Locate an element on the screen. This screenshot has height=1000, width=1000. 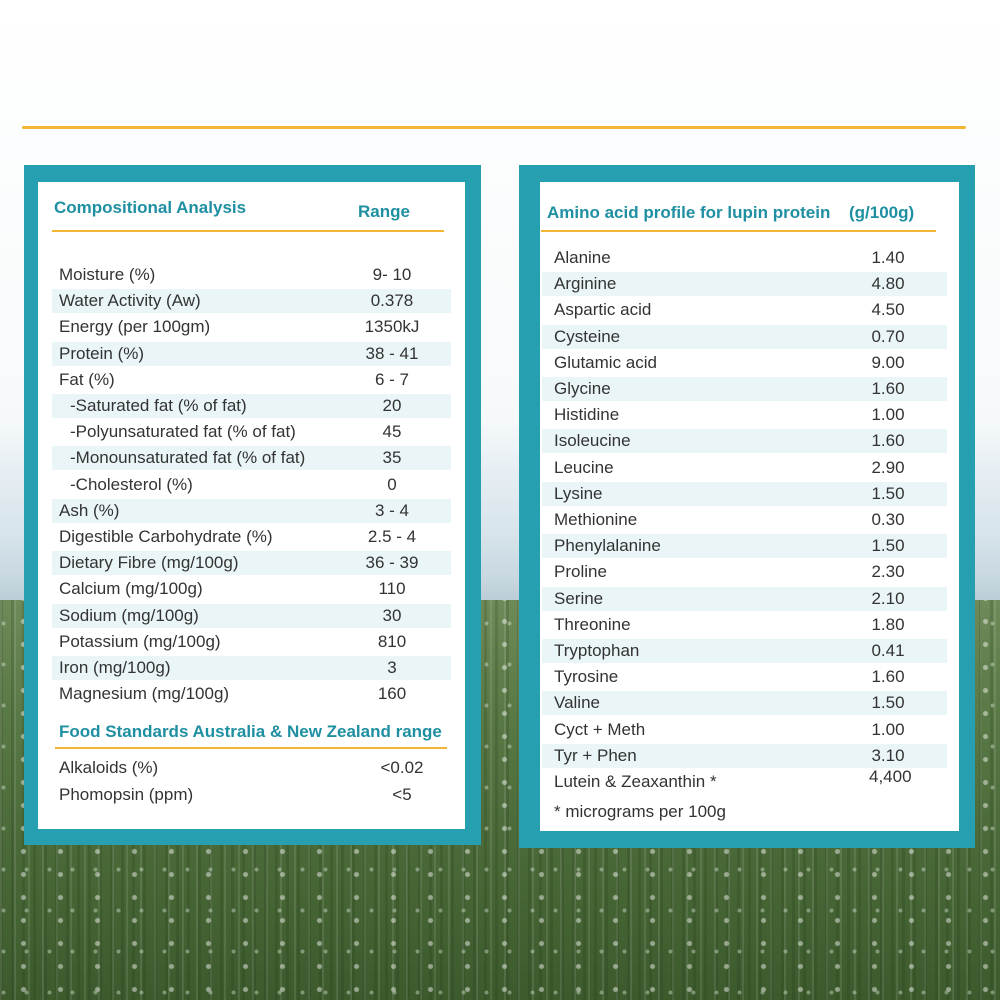
amino-acid-row-label: Tyrosine is located at coordinates (586, 677).